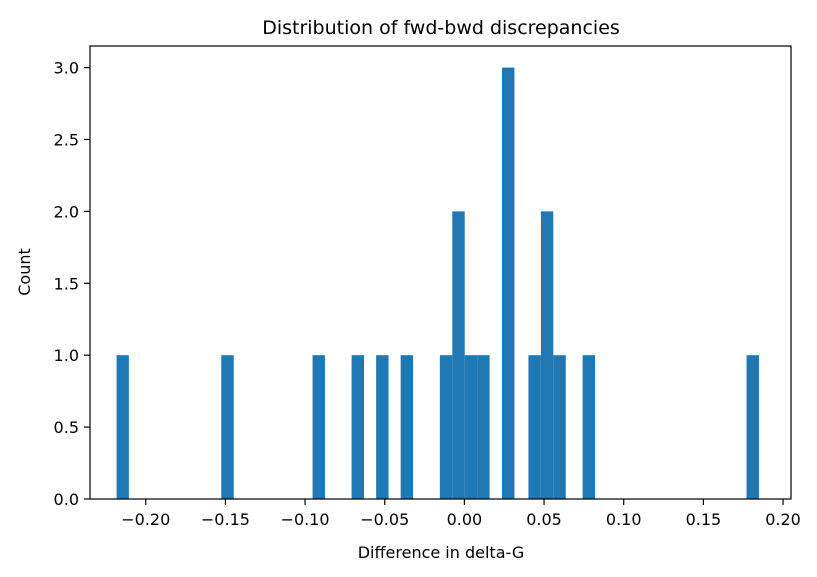  What do you see at coordinates (145, 519) in the screenshot?
I see `x-tick-label-0: −0.20` at bounding box center [145, 519].